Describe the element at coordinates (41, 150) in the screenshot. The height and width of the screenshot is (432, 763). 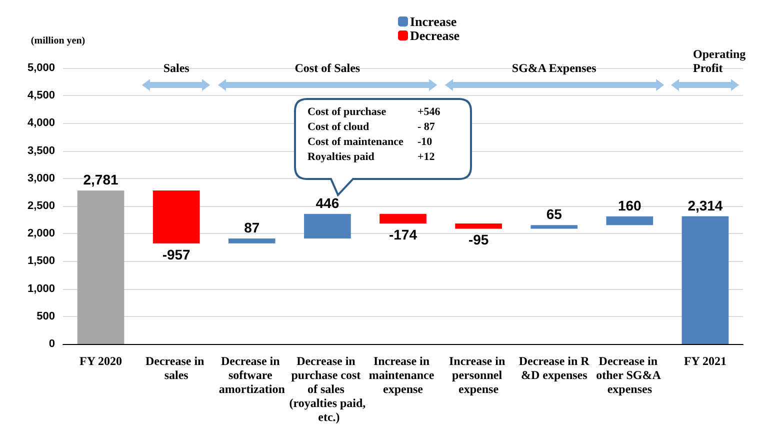
I see `y-tick-label: 3,500` at that location.